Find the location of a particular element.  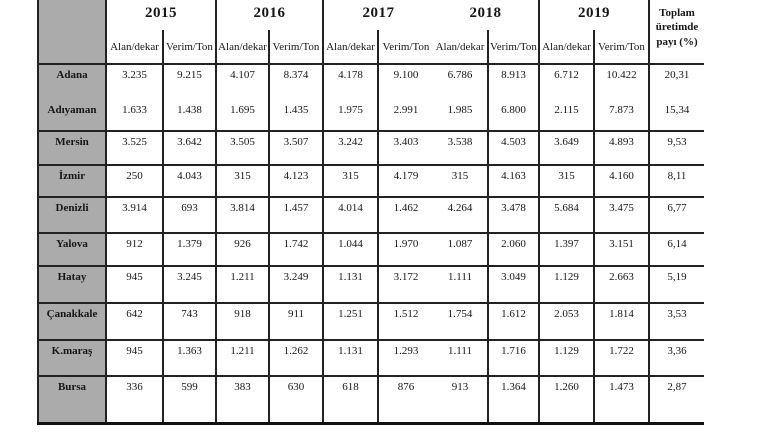

value-cell: 1.473 is located at coordinates (621, 400).